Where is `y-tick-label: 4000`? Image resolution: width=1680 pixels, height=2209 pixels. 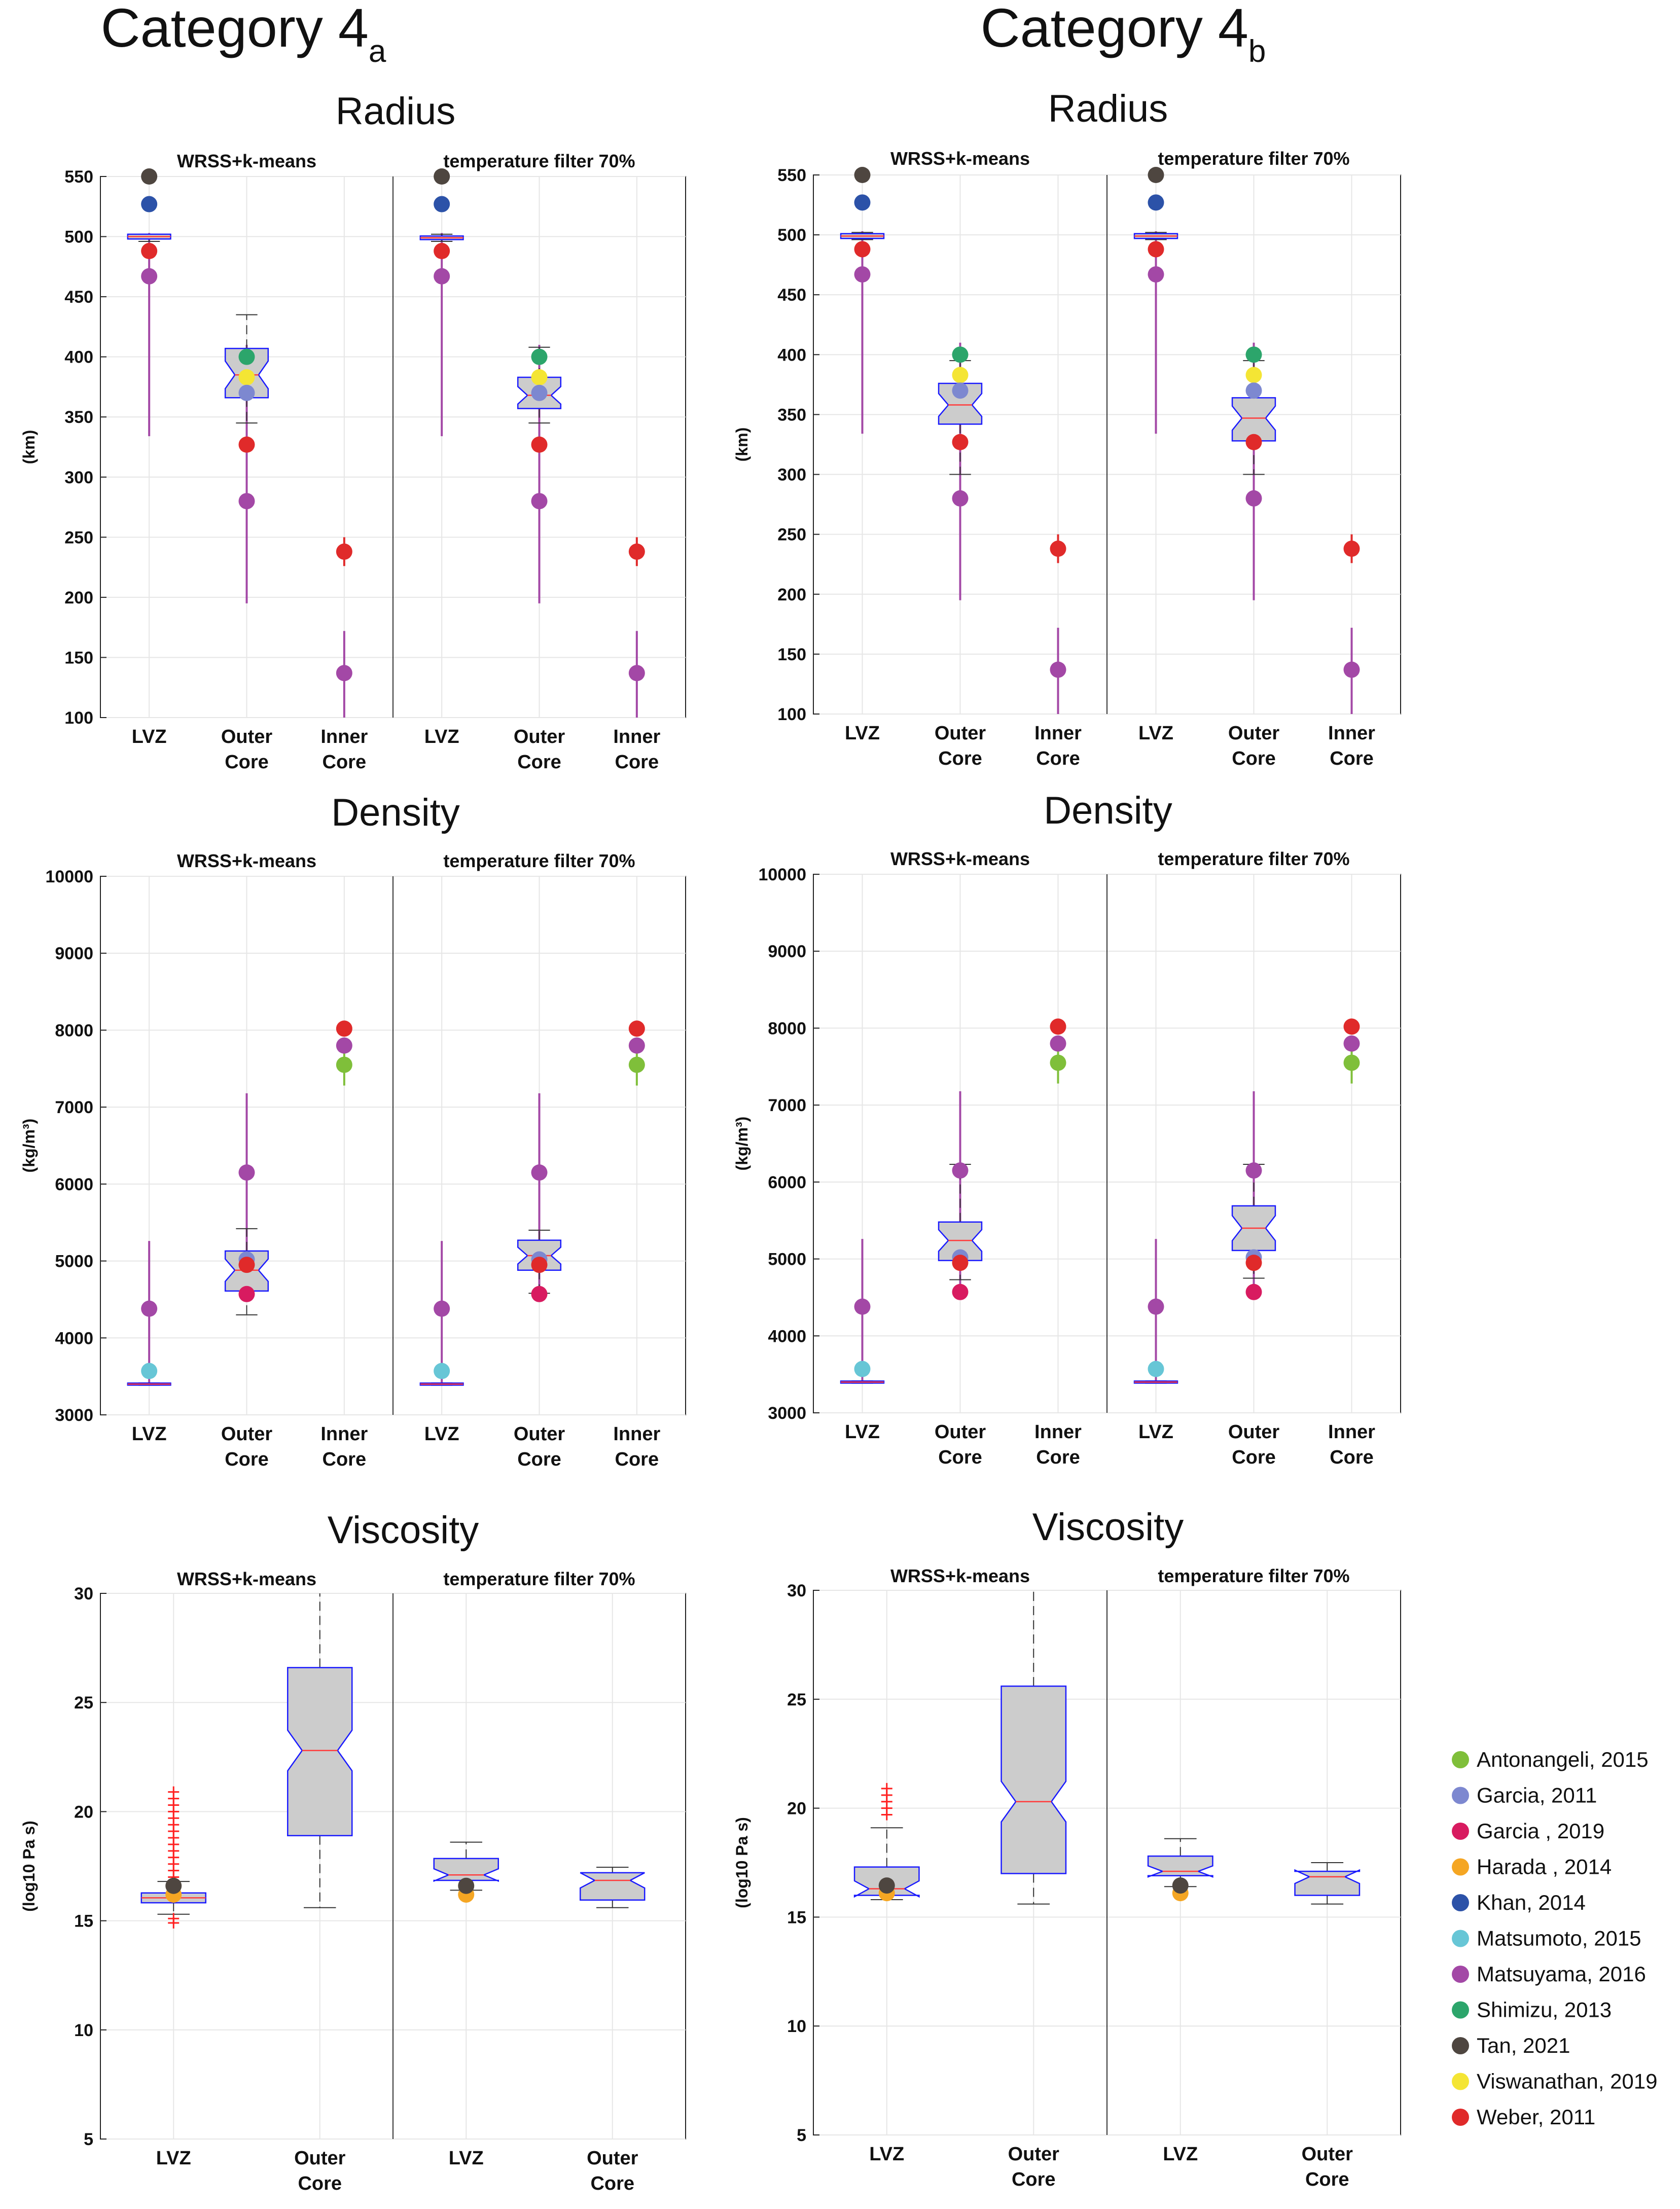 y-tick-label: 4000 is located at coordinates (74, 1338).